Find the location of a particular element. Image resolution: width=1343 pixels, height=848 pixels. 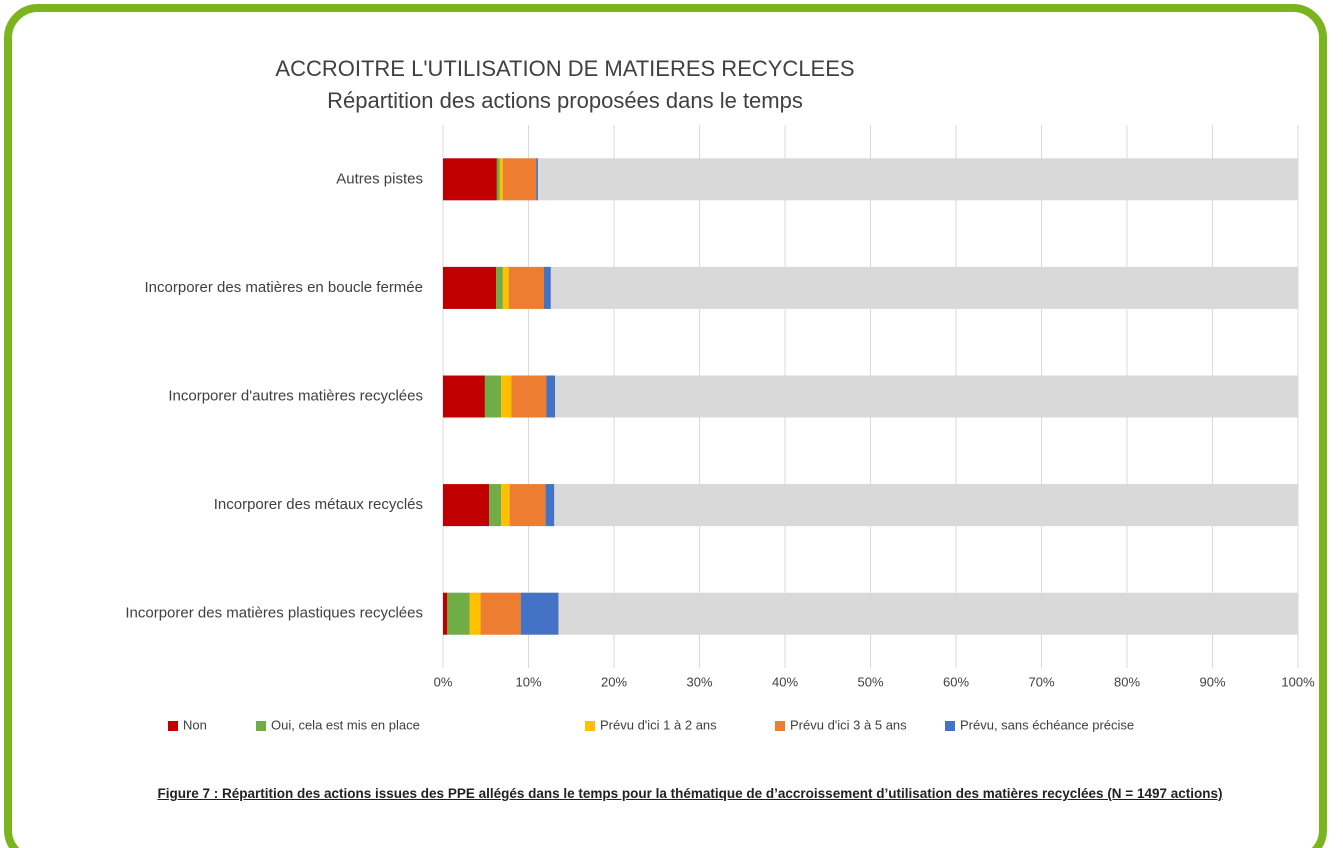

legend-label: Non is located at coordinates (195, 724).